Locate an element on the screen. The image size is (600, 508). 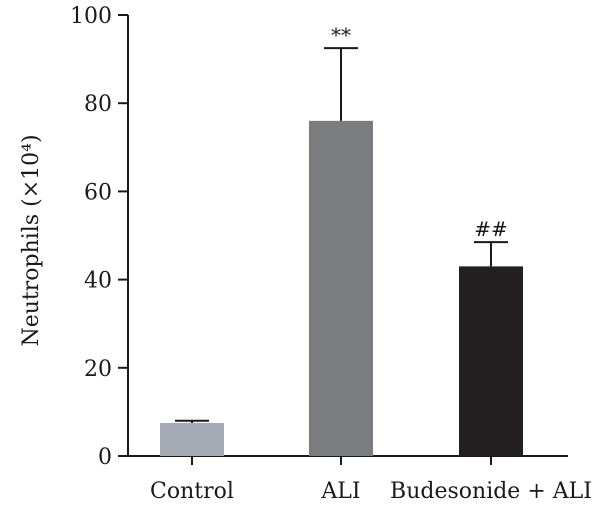
y-tick-label: 60 is located at coordinates (98, 192).